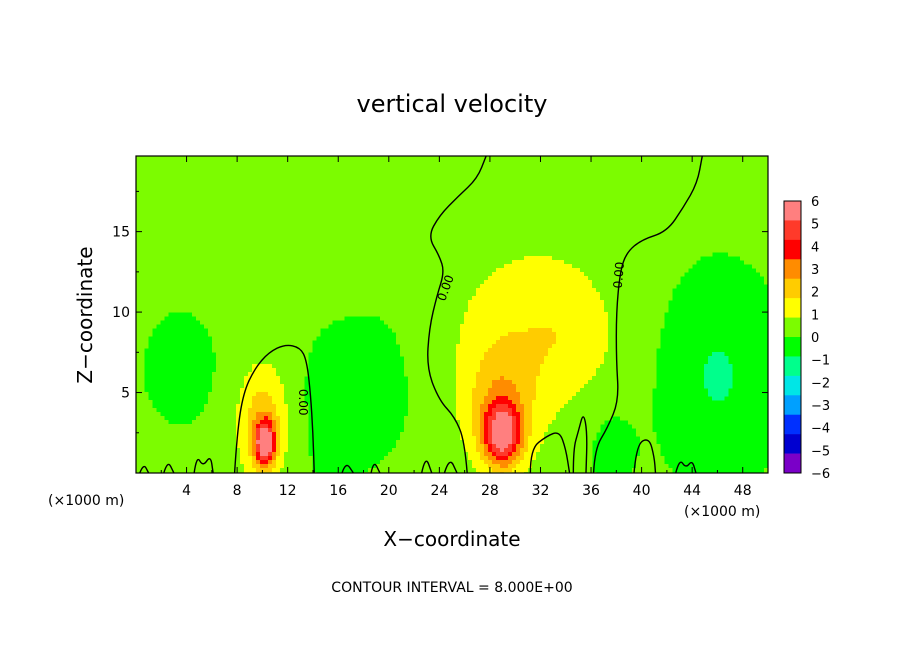 The height and width of the screenshot is (654, 904). What do you see at coordinates (722, 512) in the screenshot?
I see `x-unit-right: (×1000 m)` at bounding box center [722, 512].